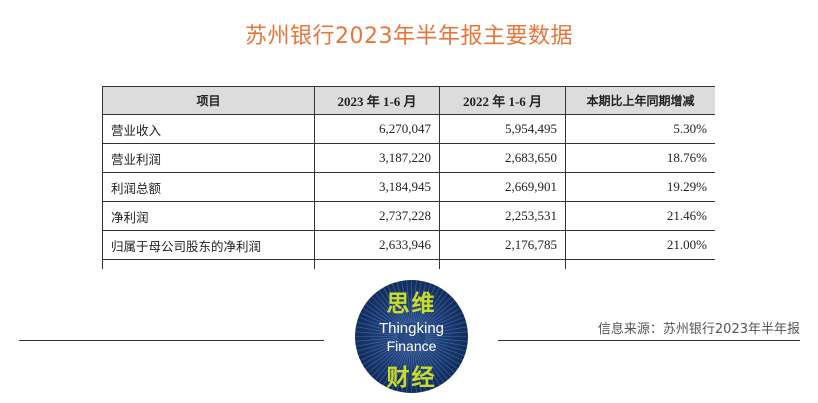  What do you see at coordinates (377, 100) in the screenshot?
I see `header-2023: 2023 年 1-6 月` at bounding box center [377, 100].